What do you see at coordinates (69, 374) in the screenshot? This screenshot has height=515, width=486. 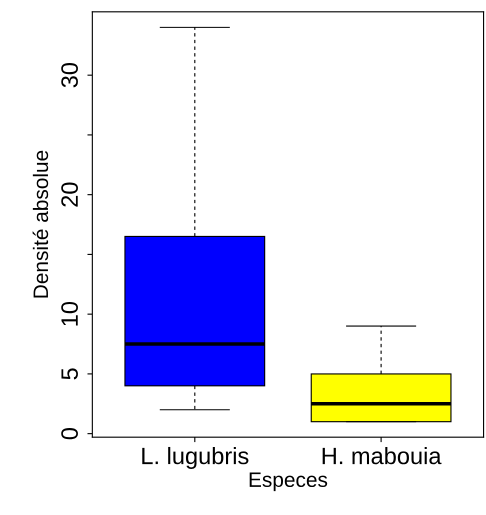 I see `y-tick-label: 5` at bounding box center [69, 374].